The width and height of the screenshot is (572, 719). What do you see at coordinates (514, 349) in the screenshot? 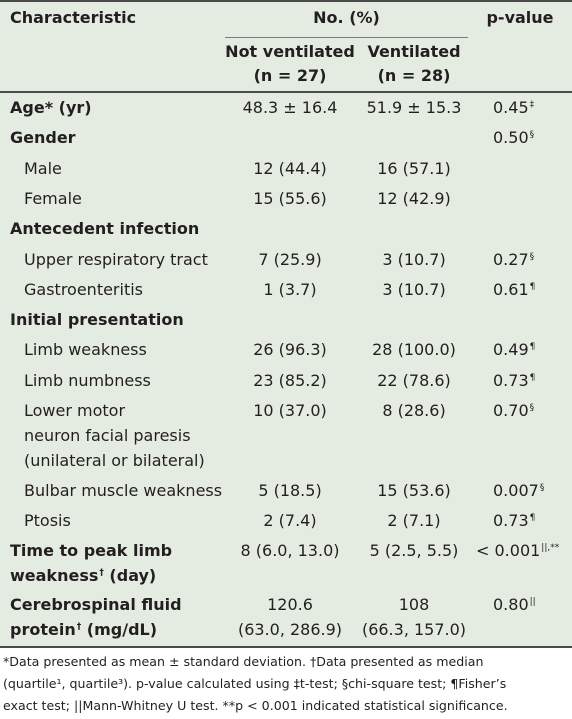
I see `p-value: 0.49¶` at bounding box center [514, 349].